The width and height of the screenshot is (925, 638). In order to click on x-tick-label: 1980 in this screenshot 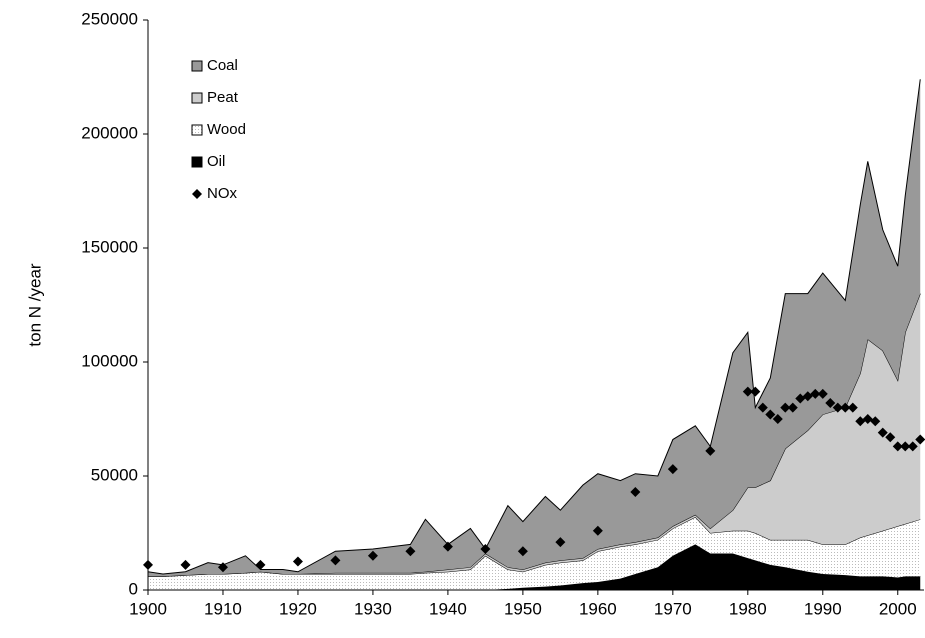, I will do `click(748, 608)`.